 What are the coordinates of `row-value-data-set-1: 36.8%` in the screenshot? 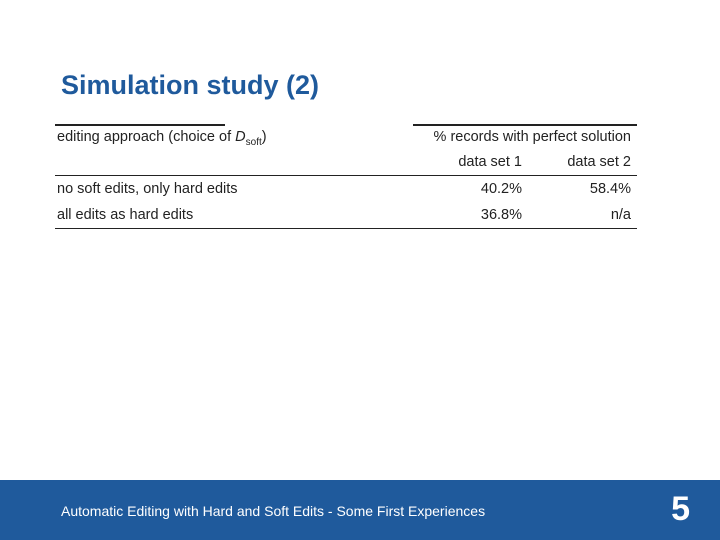 It's located at (501, 215).